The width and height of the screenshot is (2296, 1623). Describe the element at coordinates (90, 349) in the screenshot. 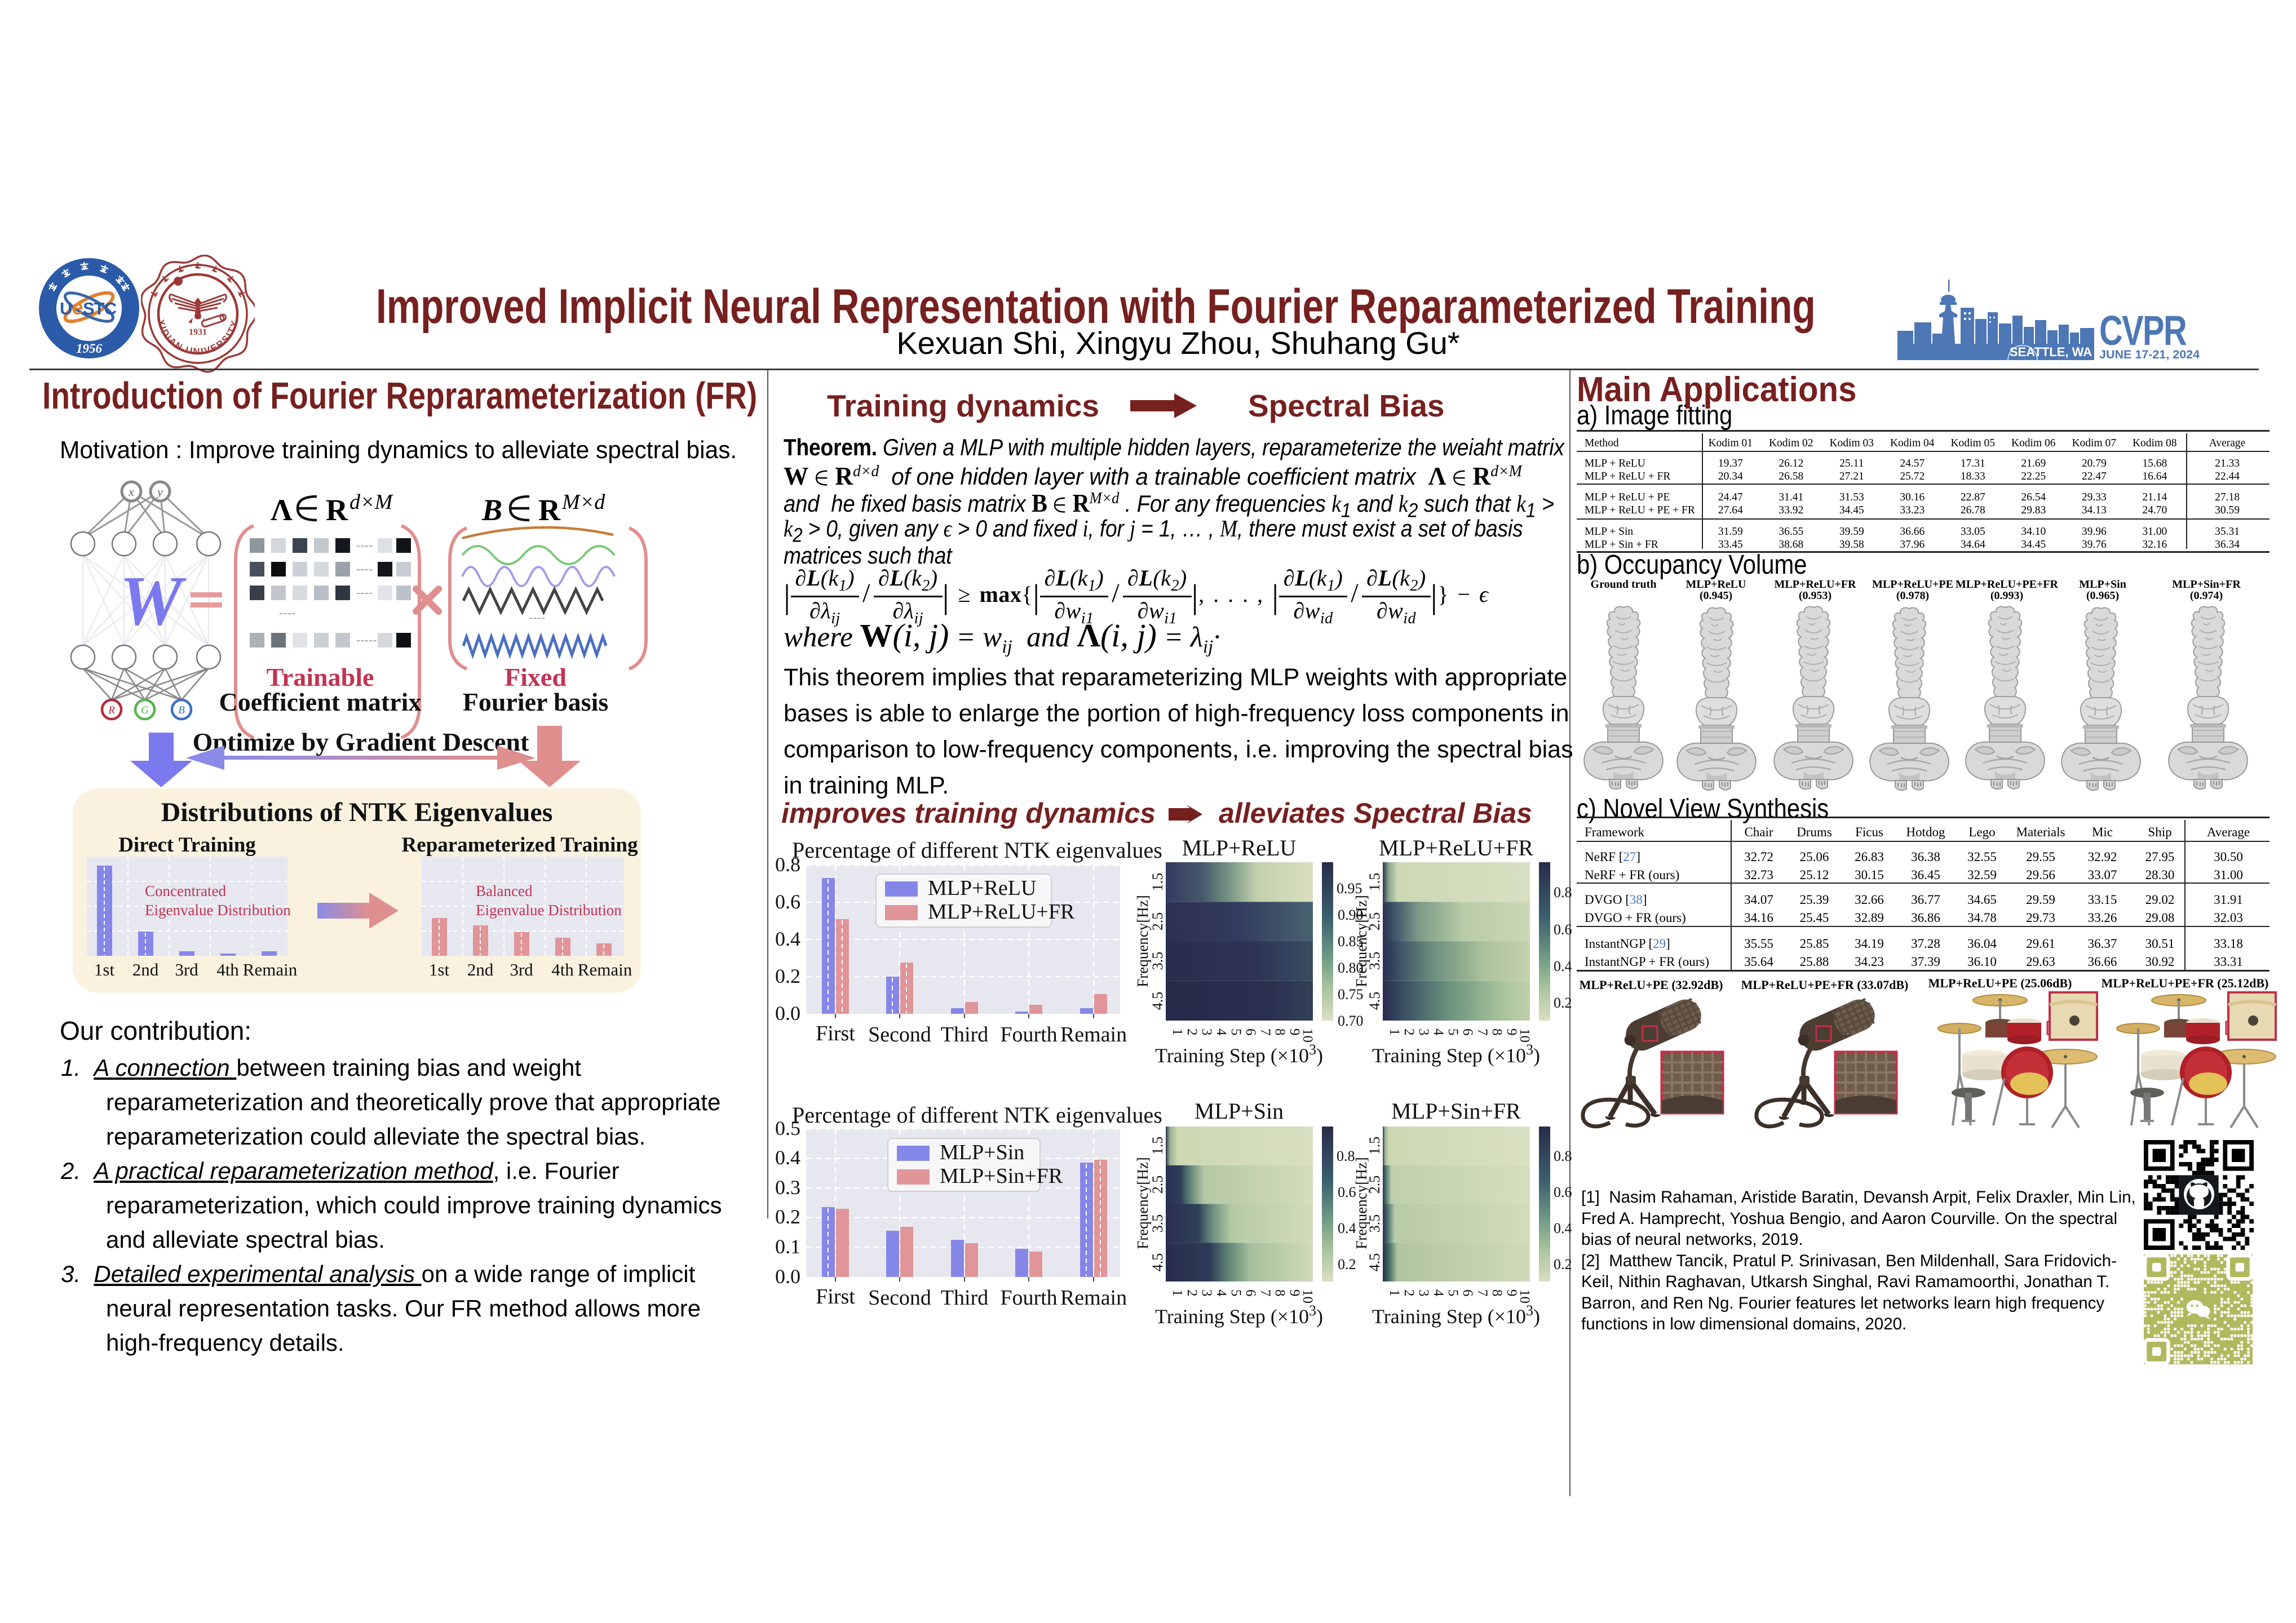

I see `svg-text: 1956` at that location.